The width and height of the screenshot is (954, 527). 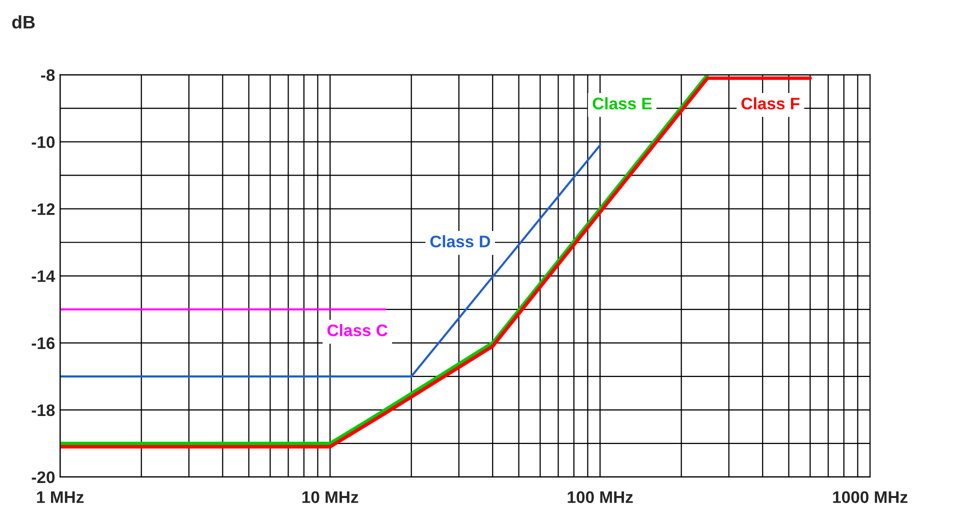 What do you see at coordinates (43, 343) in the screenshot?
I see `y-tick-label: -16` at bounding box center [43, 343].